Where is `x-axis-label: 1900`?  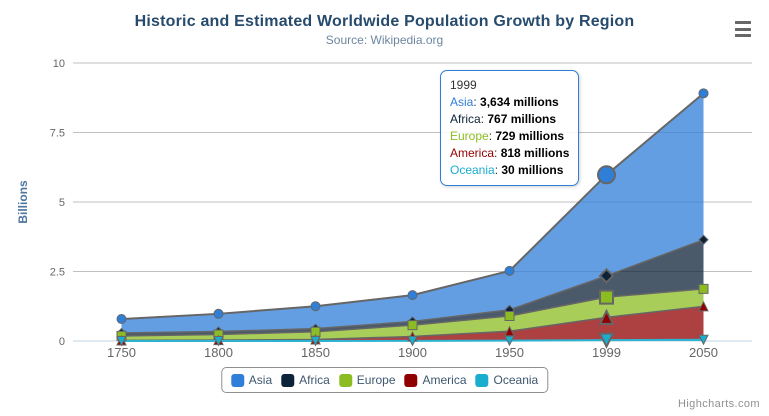
x-axis-label: 1900 is located at coordinates (412, 352).